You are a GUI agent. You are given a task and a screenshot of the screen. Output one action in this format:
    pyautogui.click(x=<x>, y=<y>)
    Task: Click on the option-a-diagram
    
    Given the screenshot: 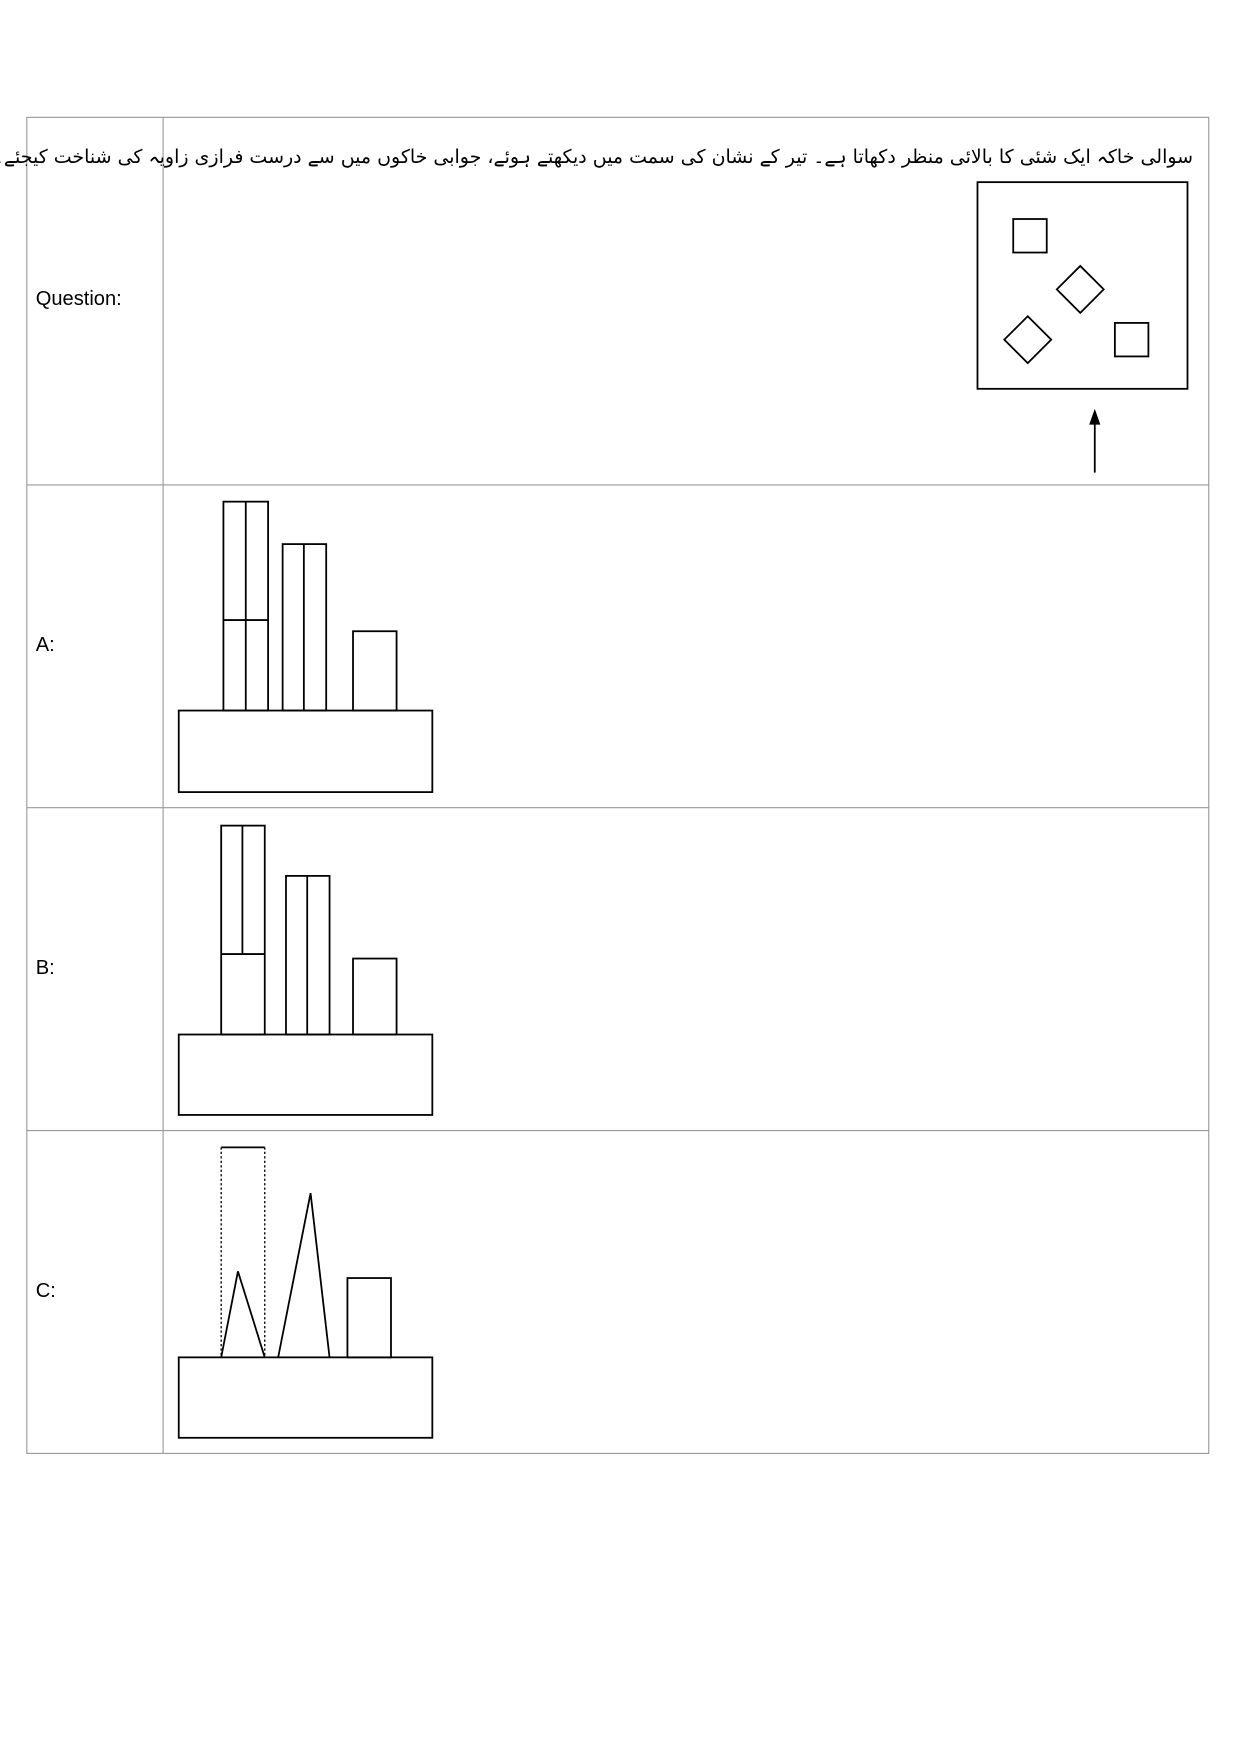 What is the action you would take?
    pyautogui.click(x=305, y=646)
    